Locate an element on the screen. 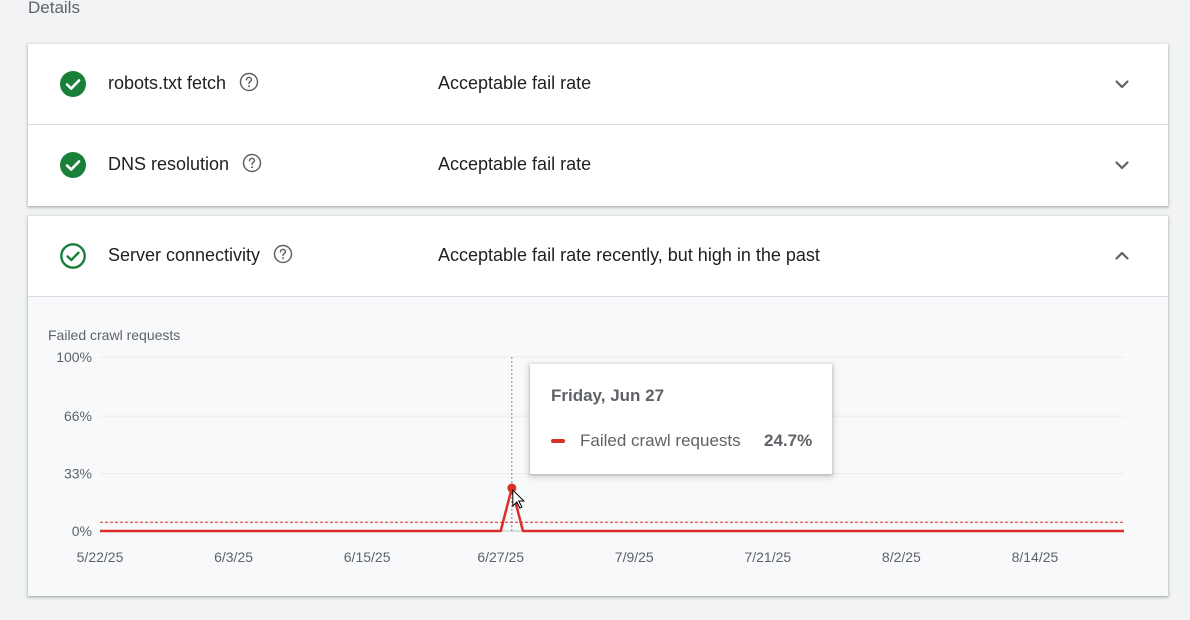 The height and width of the screenshot is (620, 1190). tooltip-series-label: Failed crawl requests is located at coordinates (660, 440).